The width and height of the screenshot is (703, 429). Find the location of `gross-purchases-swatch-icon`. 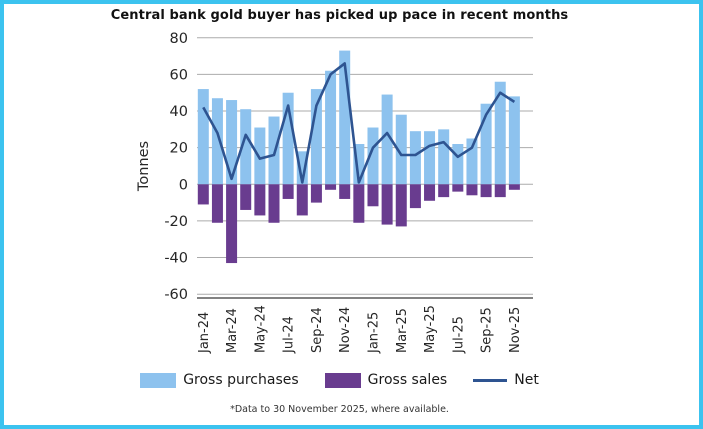

gross-purchases-swatch-icon is located at coordinates (158, 380).